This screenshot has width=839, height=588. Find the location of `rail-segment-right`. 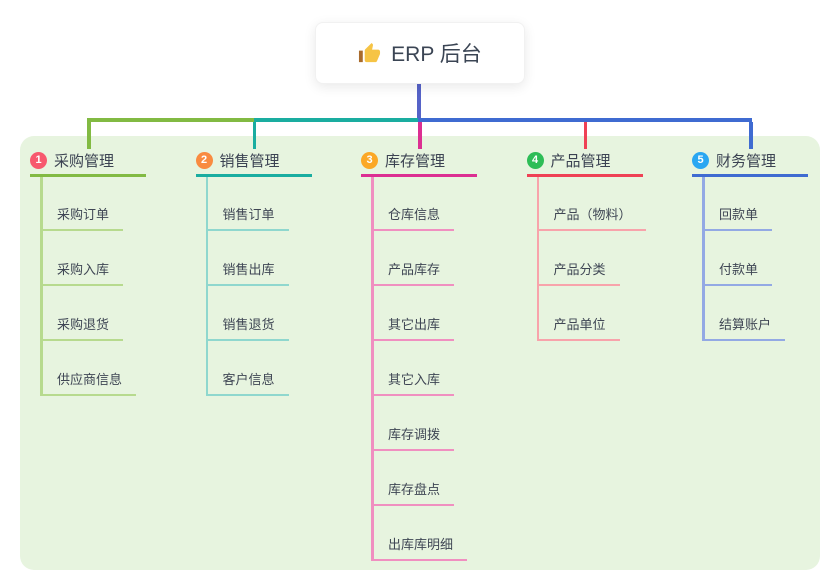

rail-segment-right is located at coordinates (585, 120).